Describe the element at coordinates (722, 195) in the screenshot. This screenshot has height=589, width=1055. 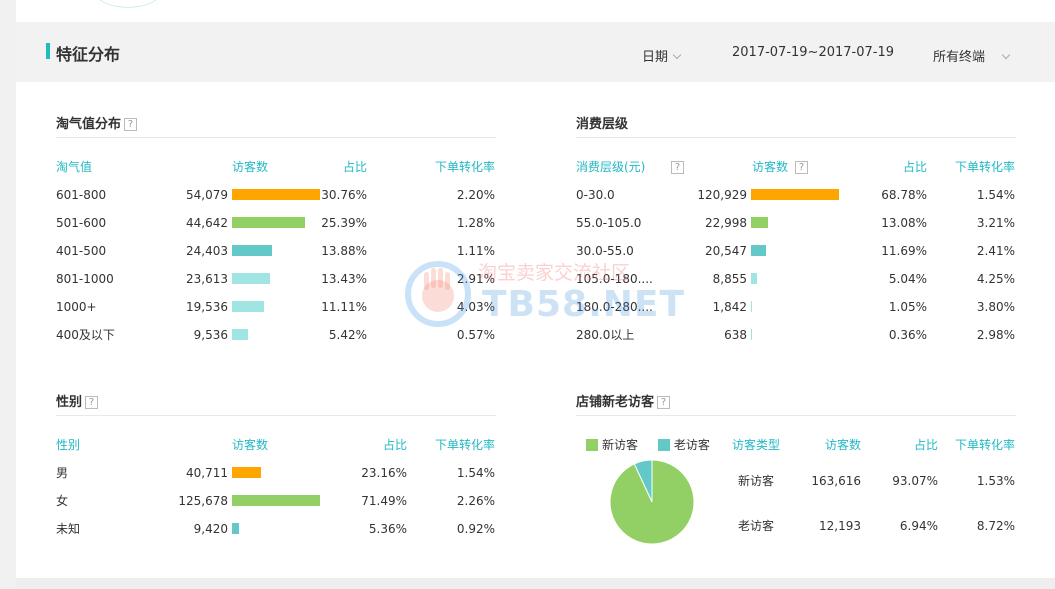
I see `row-visitors: 120,929` at that location.